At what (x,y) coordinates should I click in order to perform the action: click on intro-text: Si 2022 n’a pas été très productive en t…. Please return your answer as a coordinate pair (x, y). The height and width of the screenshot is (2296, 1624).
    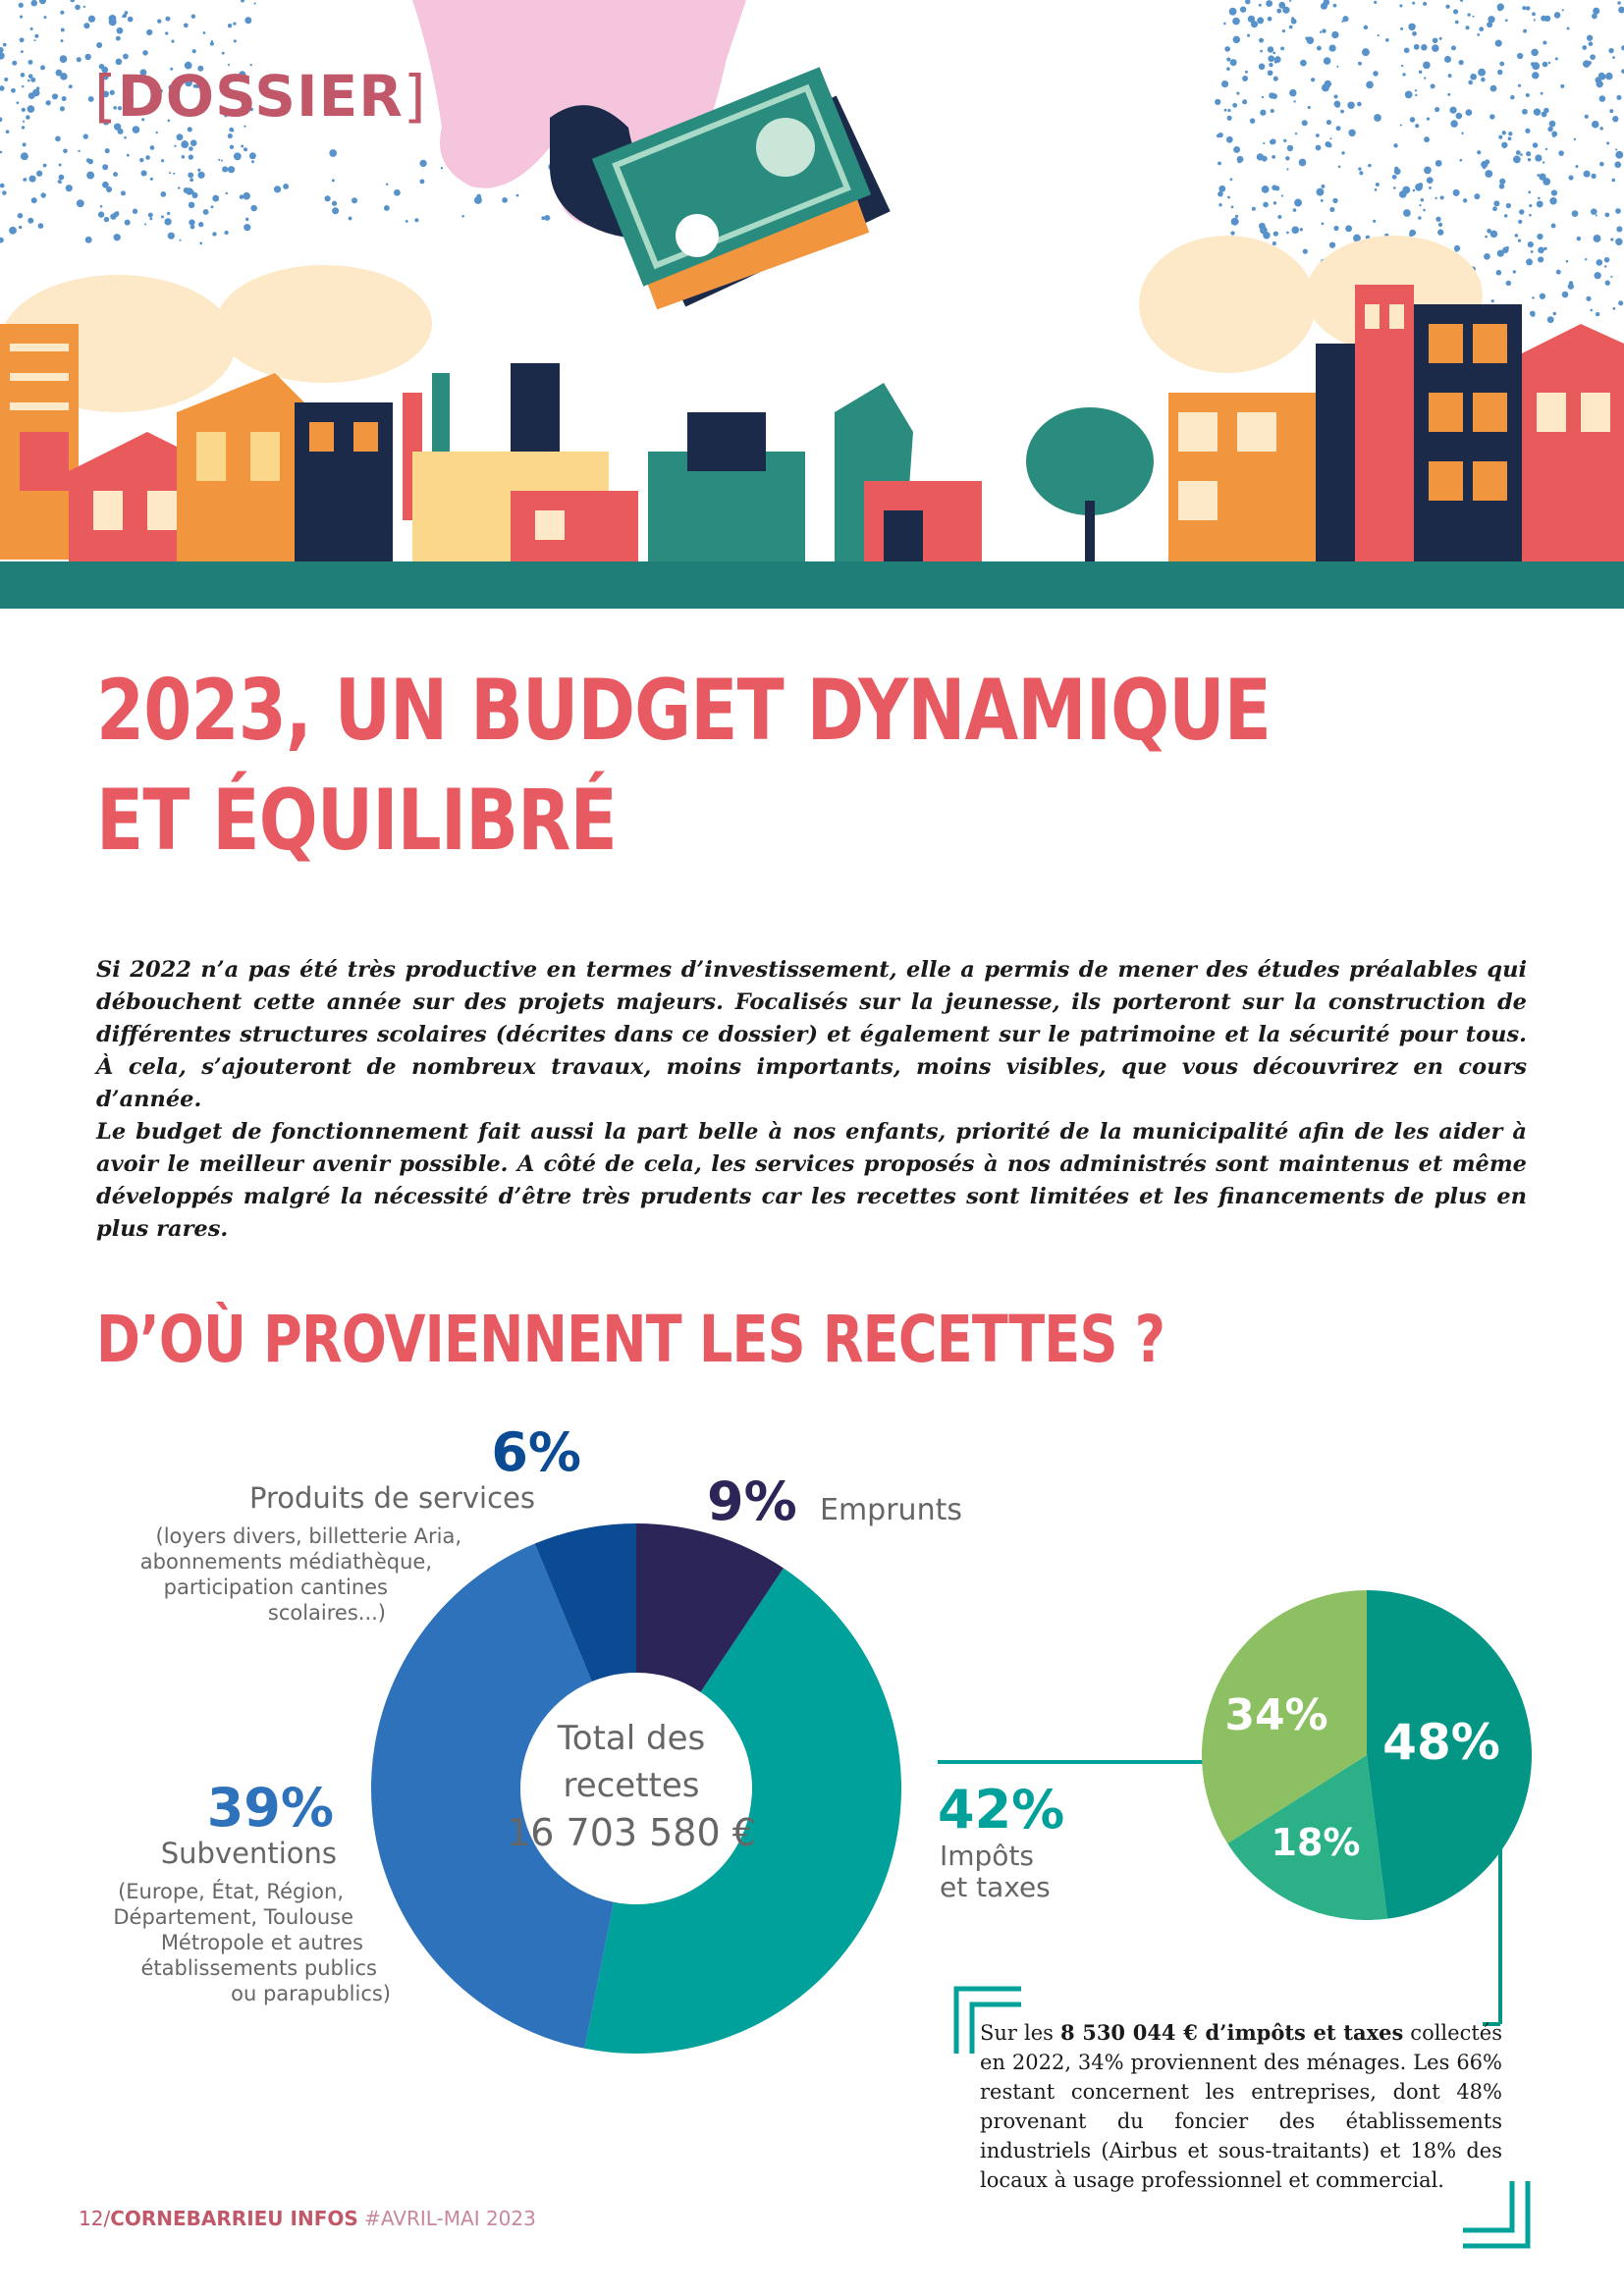
    Looking at the image, I should click on (811, 1100).